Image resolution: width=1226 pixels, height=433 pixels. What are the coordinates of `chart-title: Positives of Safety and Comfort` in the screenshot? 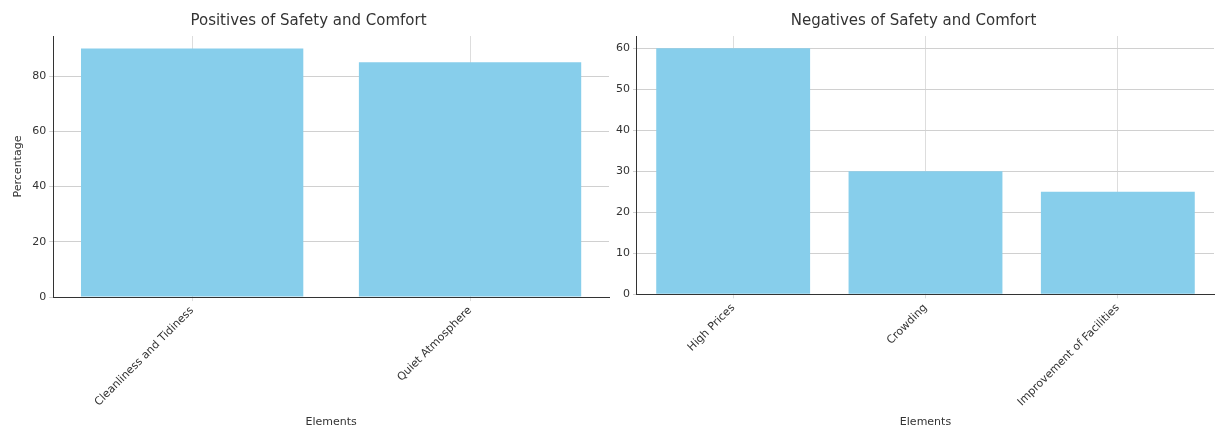 It's located at (308, 19).